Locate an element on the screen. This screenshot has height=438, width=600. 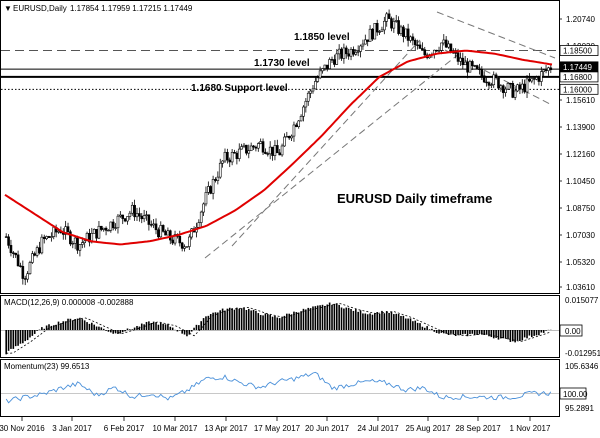
date-tick-label: 24 Jul 2017 is located at coordinates (378, 428).